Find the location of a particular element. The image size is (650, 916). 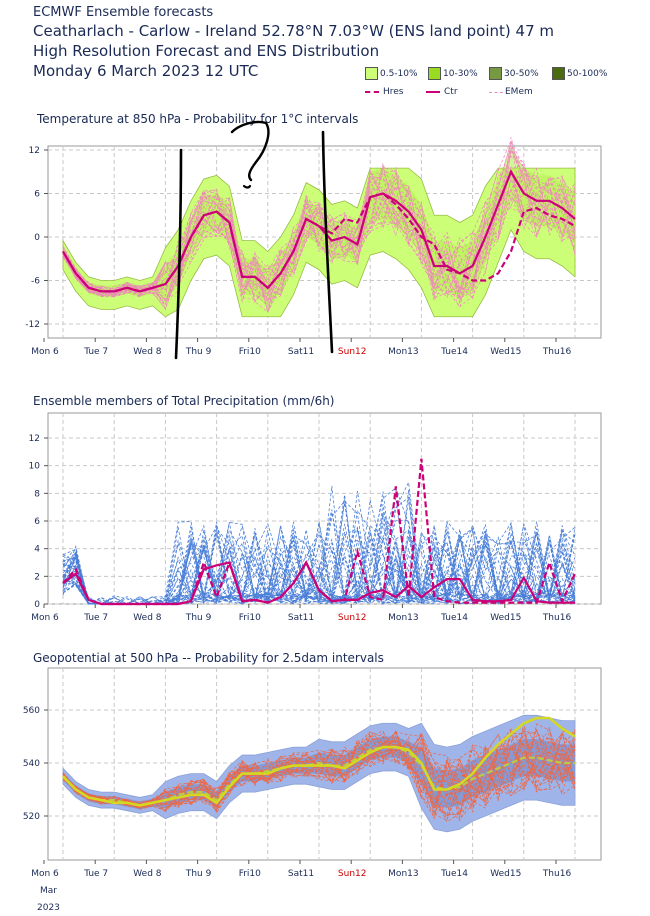

chart3-xtick-label: Sun12 is located at coordinates (352, 874).